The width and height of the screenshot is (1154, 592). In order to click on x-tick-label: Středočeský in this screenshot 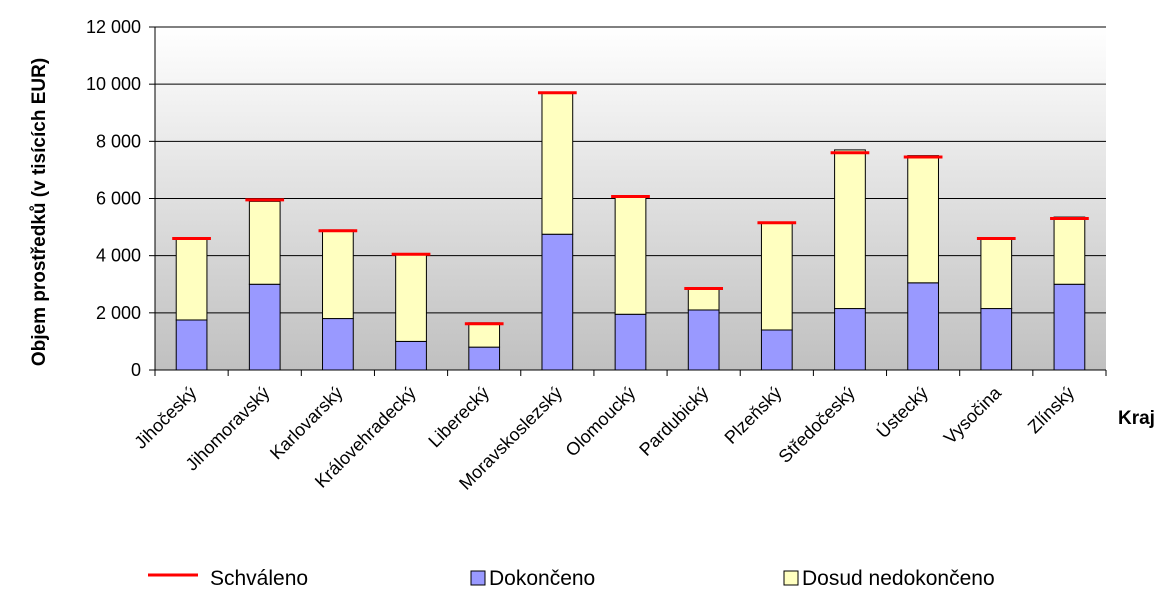, I will do `click(817, 425)`.